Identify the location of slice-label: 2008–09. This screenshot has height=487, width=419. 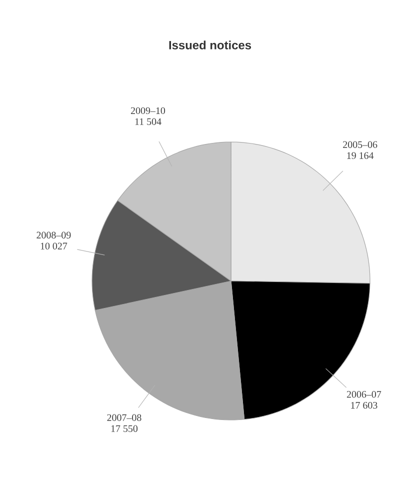
(53, 235).